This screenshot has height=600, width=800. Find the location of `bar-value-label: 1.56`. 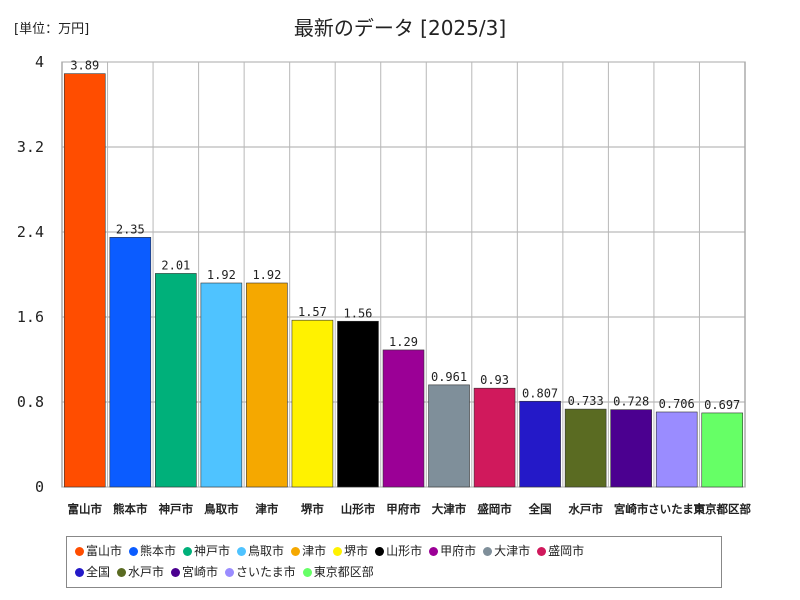

bar-value-label: 1.56 is located at coordinates (358, 313).